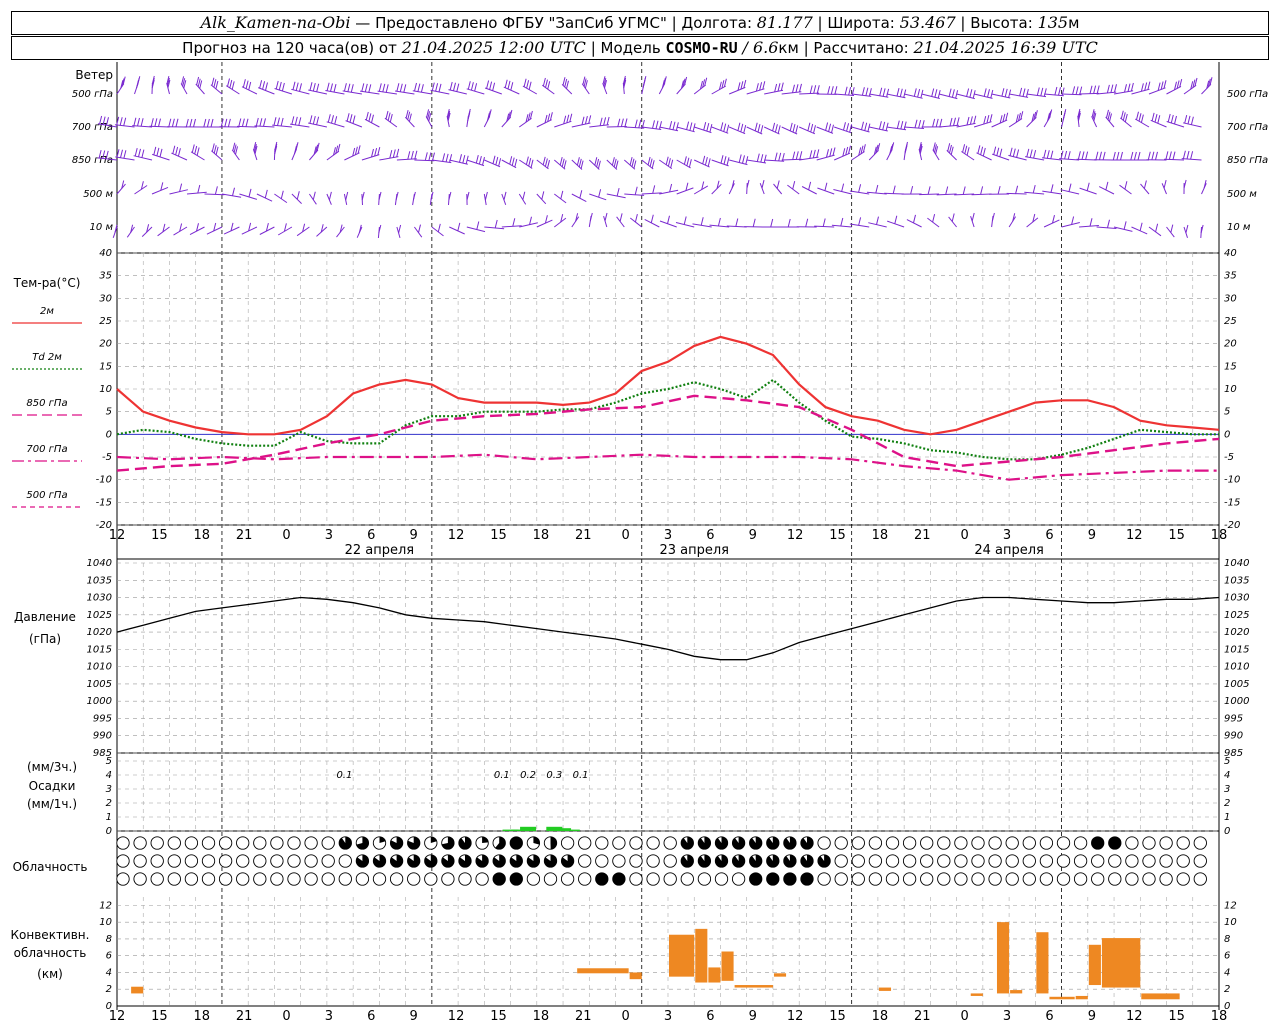 The height and width of the screenshot is (1024, 1280). What do you see at coordinates (286, 535) in the screenshot?
I see `hour-label-temp: 0` at bounding box center [286, 535].